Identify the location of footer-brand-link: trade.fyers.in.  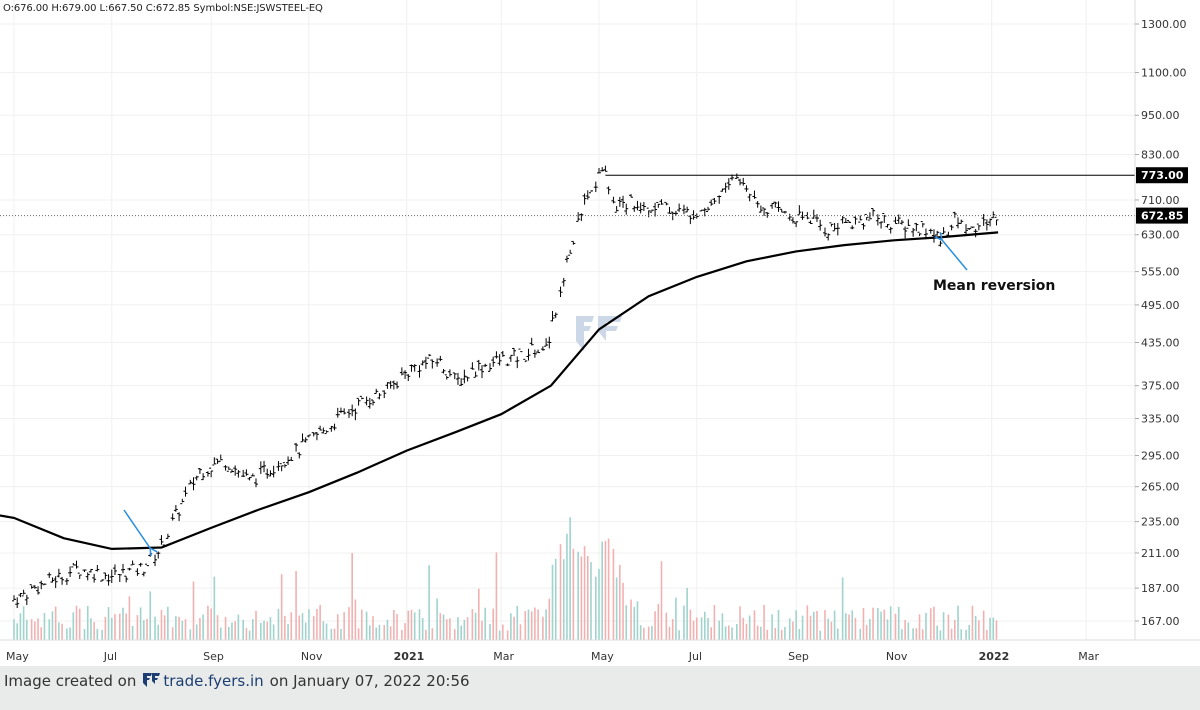
(213, 681).